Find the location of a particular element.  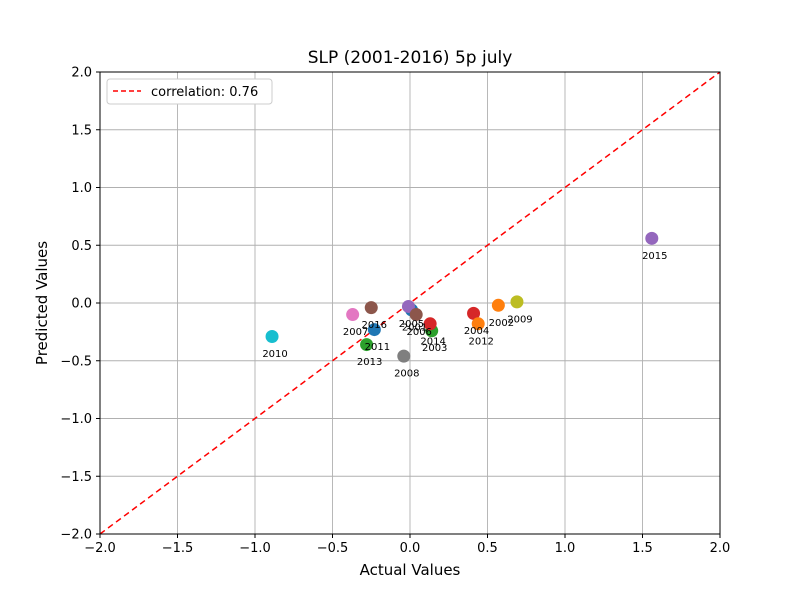

x-tick-label: 0.5 is located at coordinates (487, 548).